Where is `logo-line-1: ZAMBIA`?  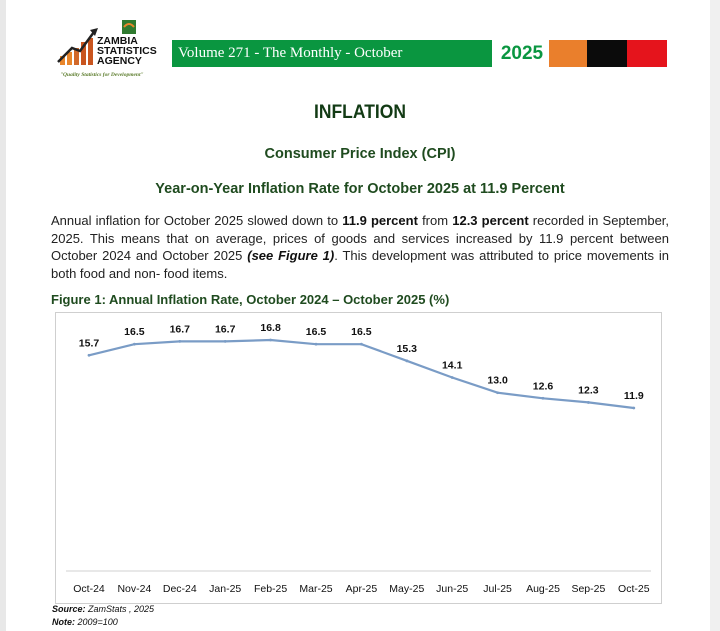
logo-line-1: ZAMBIA is located at coordinates (117, 41).